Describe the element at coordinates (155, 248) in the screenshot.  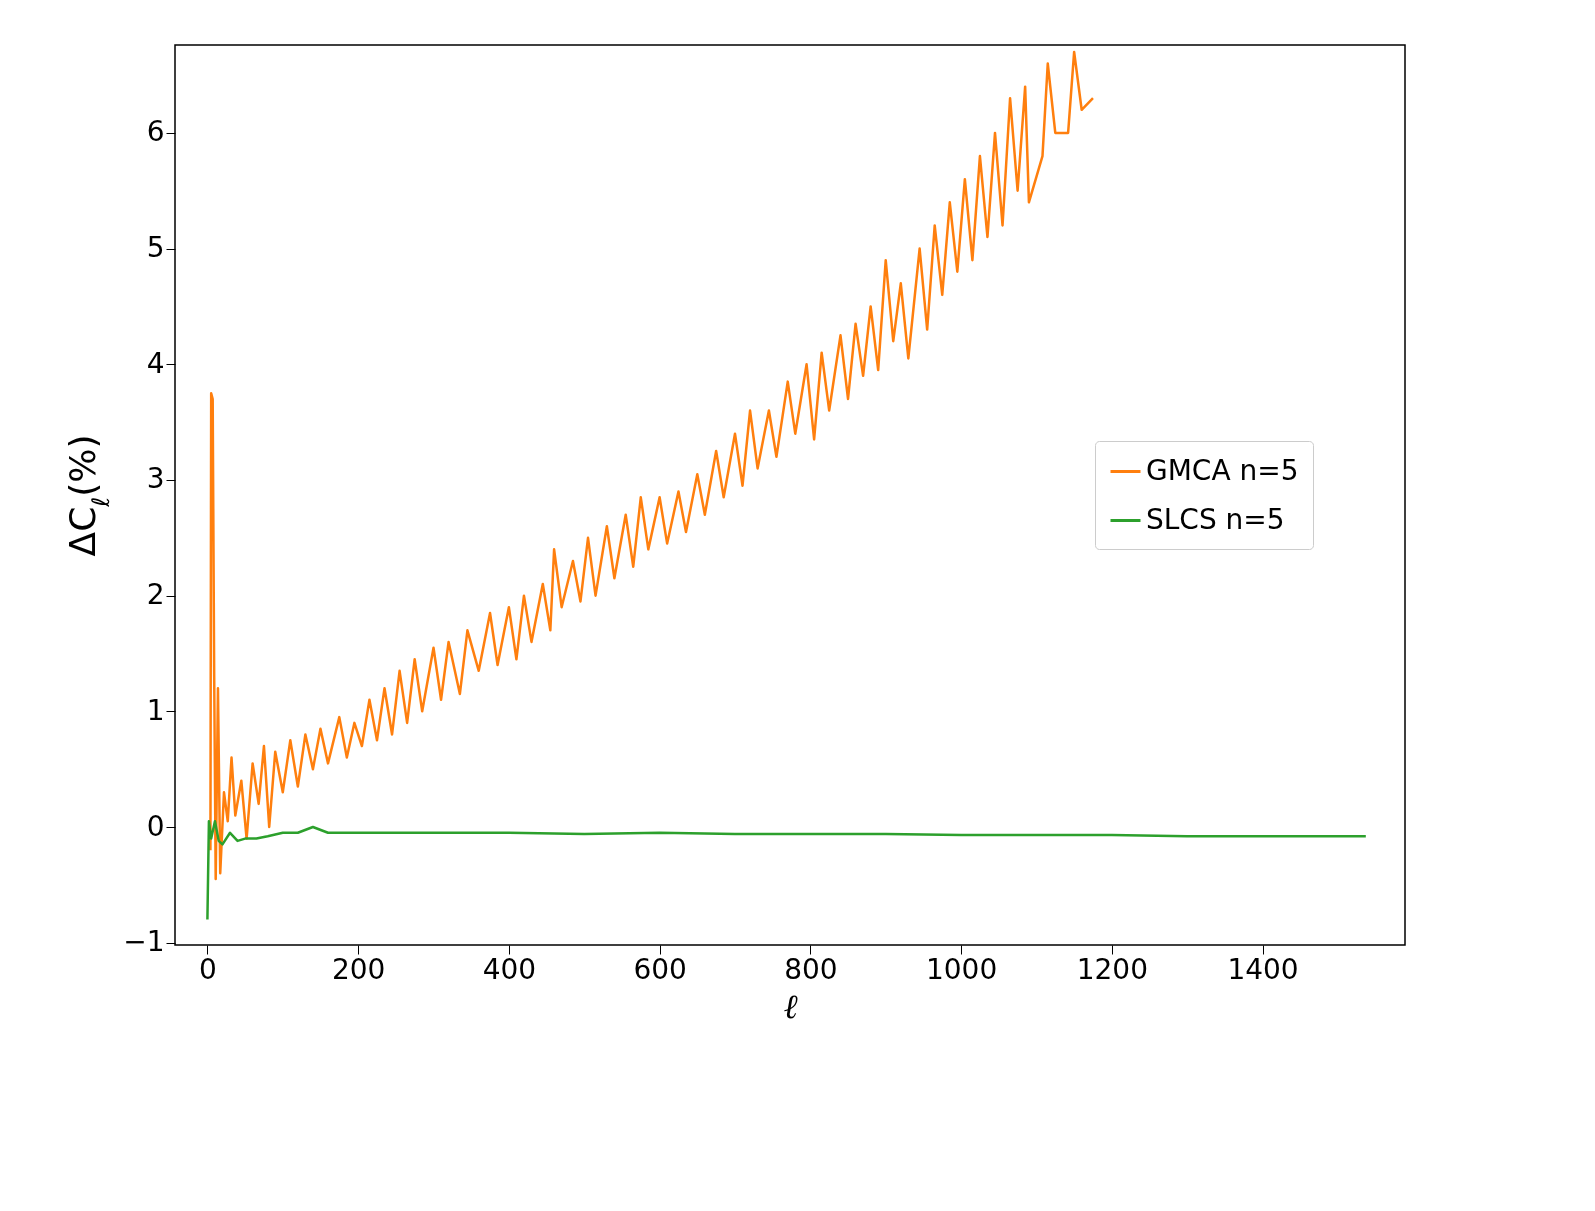
I see `y-tick-label: 5` at that location.